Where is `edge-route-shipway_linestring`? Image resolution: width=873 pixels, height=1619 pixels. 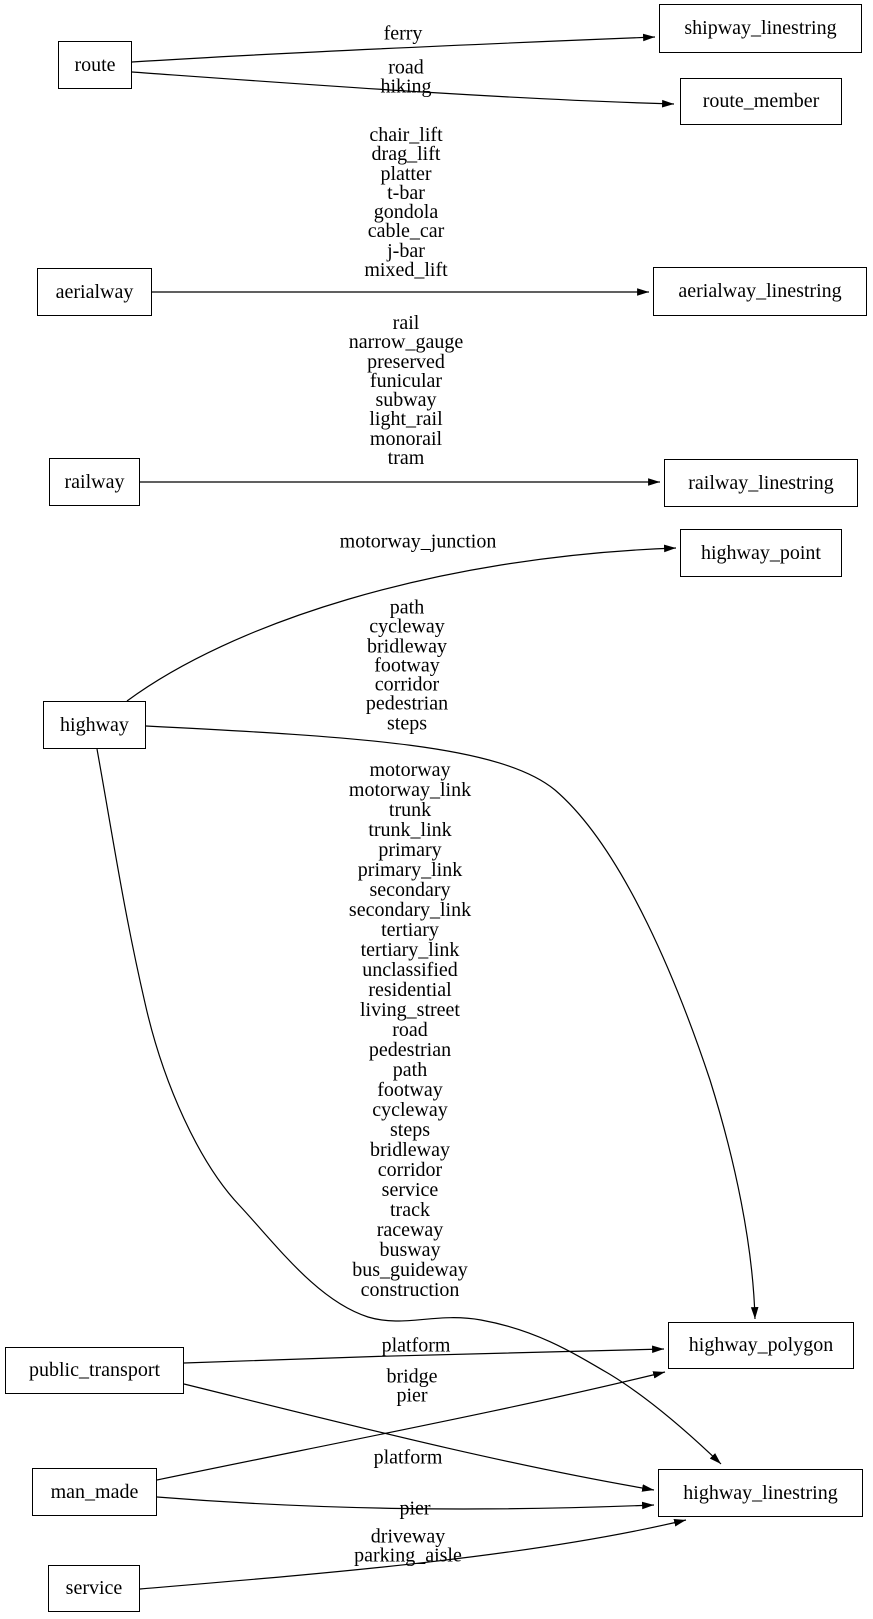 edge-route-shipway_linestring is located at coordinates (393, 48).